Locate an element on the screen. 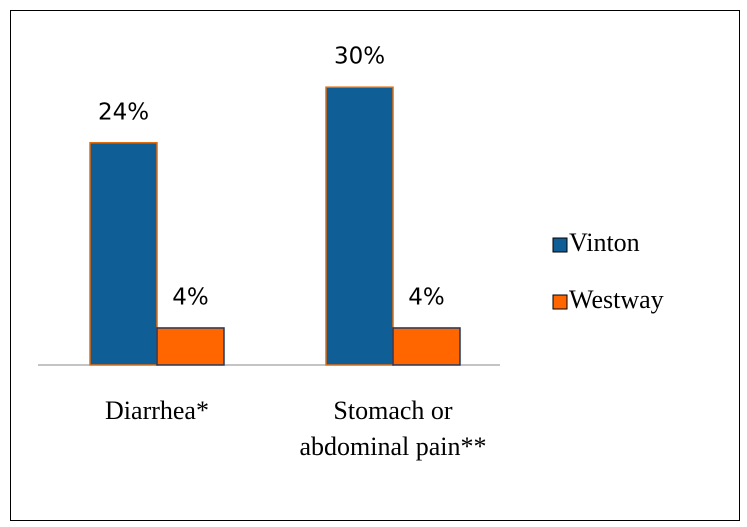  category-label-box: Diarrhea* is located at coordinates (157, 410).